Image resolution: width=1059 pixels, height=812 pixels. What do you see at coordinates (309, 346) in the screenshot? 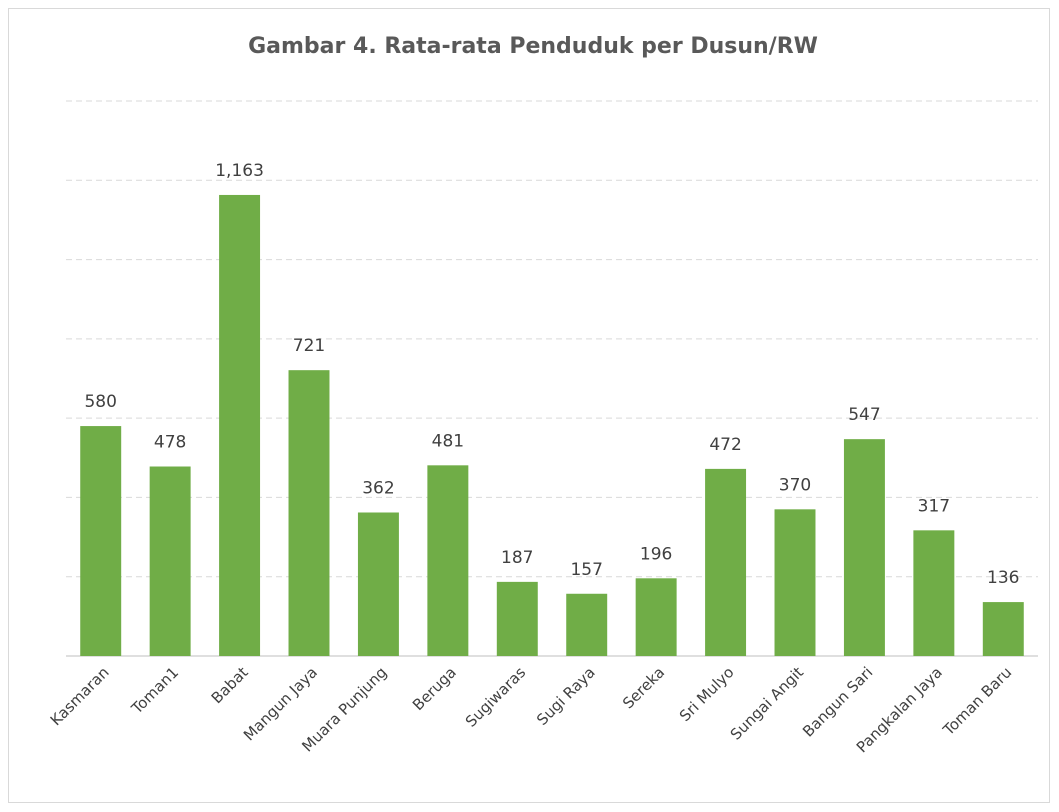
I see `data-label: 721` at bounding box center [309, 346].